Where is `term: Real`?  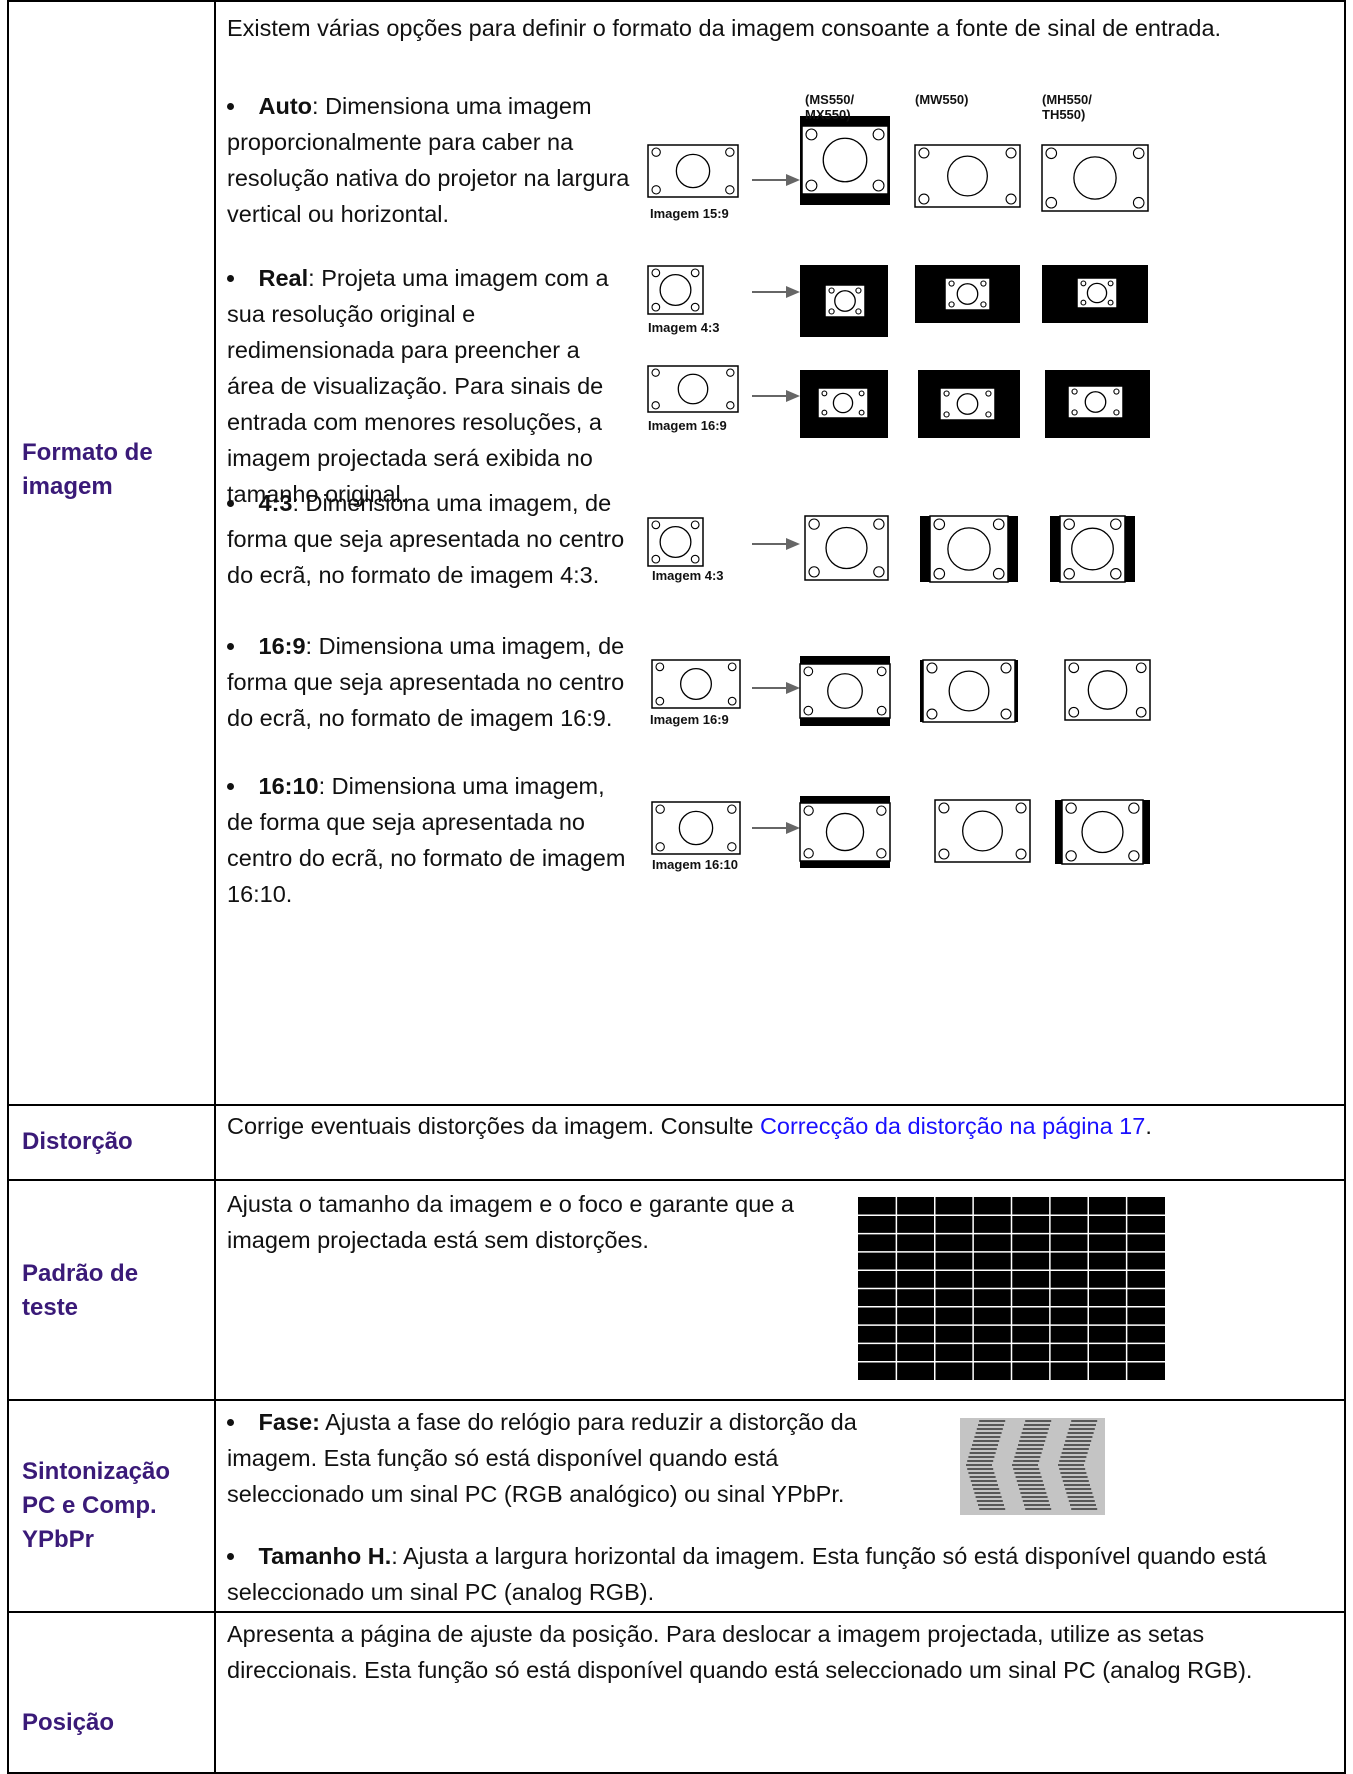
term: Real is located at coordinates (283, 278).